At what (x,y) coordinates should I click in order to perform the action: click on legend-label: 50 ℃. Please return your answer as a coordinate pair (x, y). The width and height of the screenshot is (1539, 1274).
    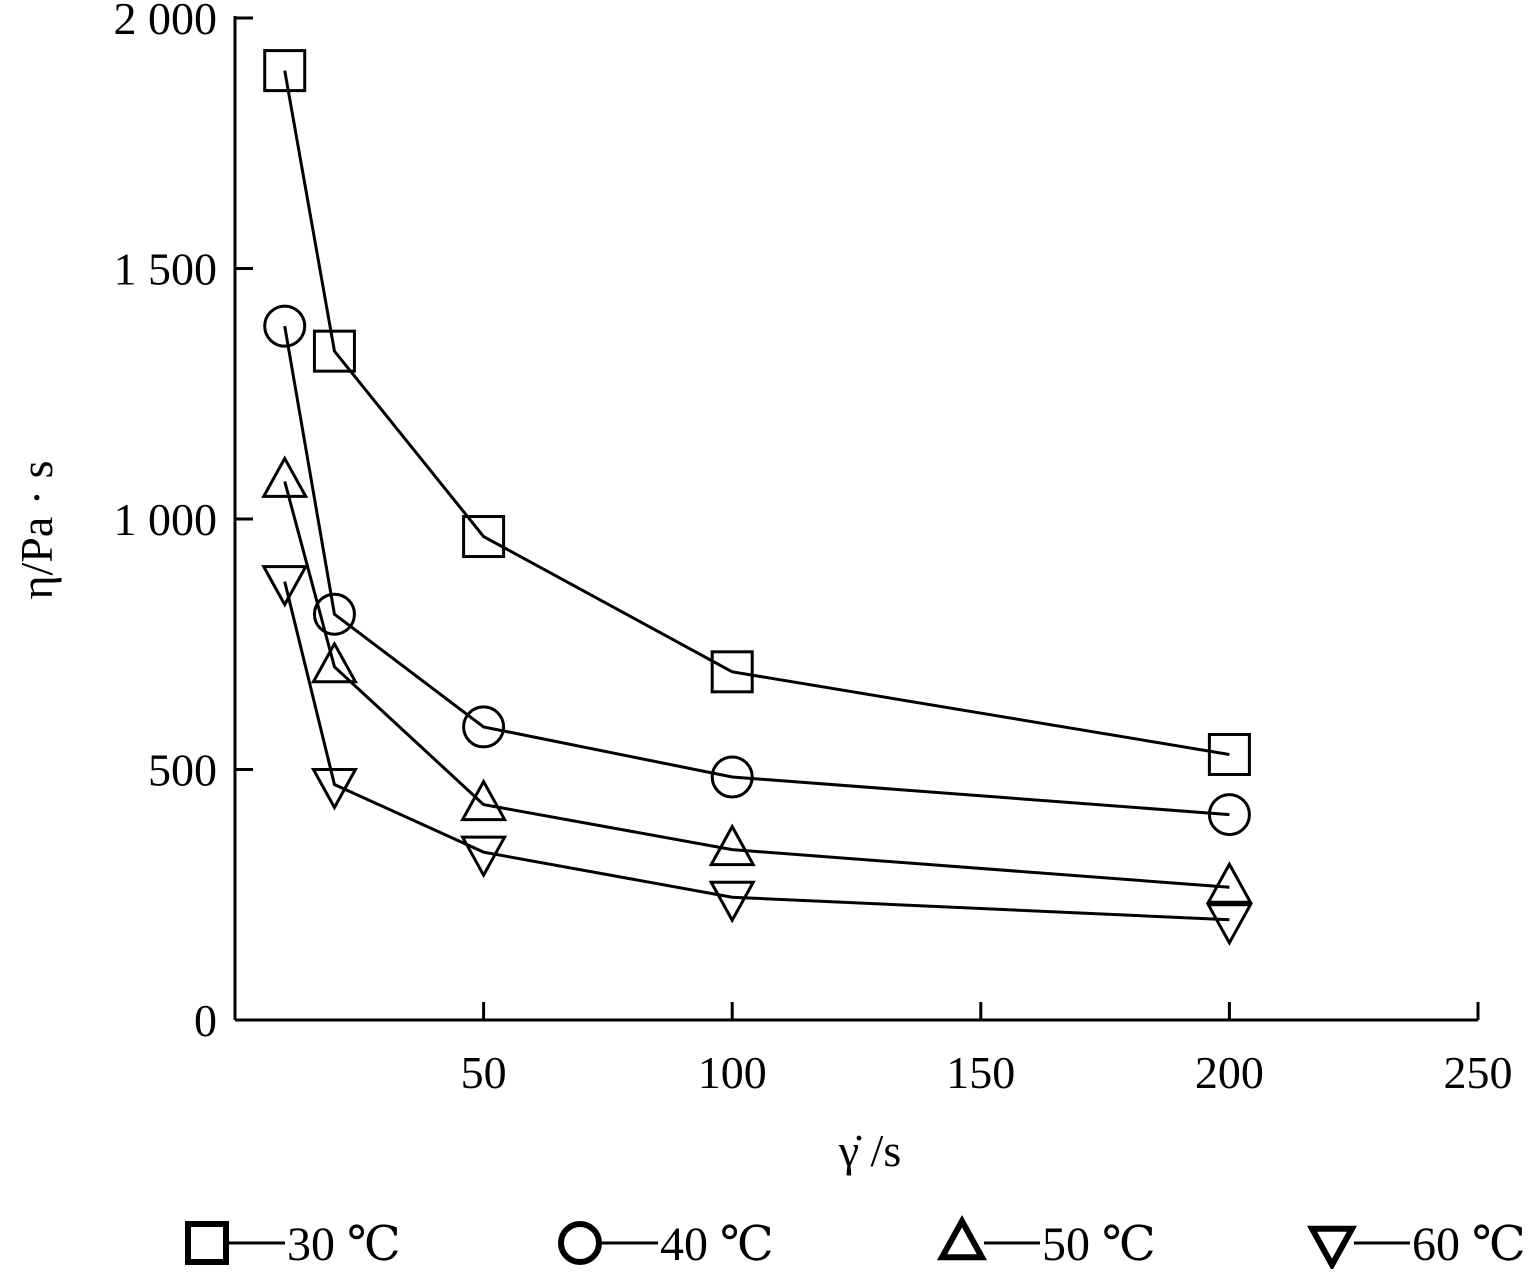
    Looking at the image, I should click on (1099, 1243).